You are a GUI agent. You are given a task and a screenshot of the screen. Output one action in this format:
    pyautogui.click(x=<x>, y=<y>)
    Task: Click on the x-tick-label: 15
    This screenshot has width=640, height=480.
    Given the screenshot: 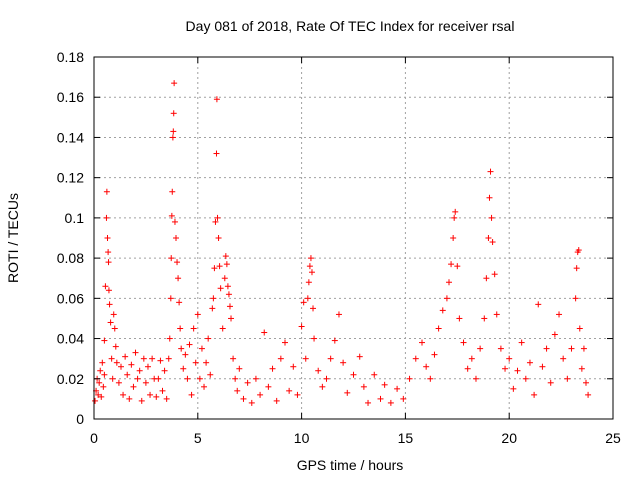 What is the action you would take?
    pyautogui.click(x=406, y=438)
    